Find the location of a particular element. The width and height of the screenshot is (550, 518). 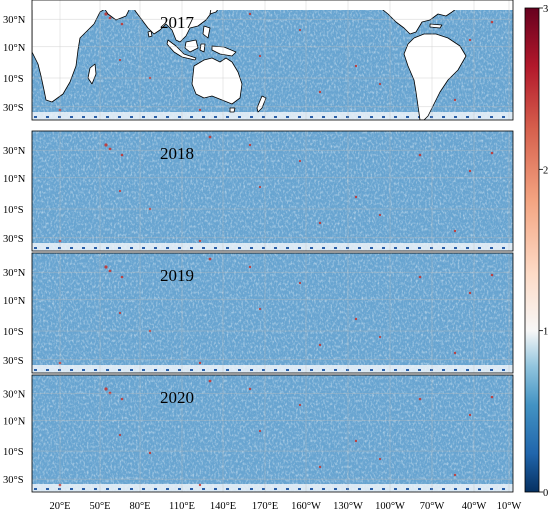

year-label: 2020 is located at coordinates (177, 397).